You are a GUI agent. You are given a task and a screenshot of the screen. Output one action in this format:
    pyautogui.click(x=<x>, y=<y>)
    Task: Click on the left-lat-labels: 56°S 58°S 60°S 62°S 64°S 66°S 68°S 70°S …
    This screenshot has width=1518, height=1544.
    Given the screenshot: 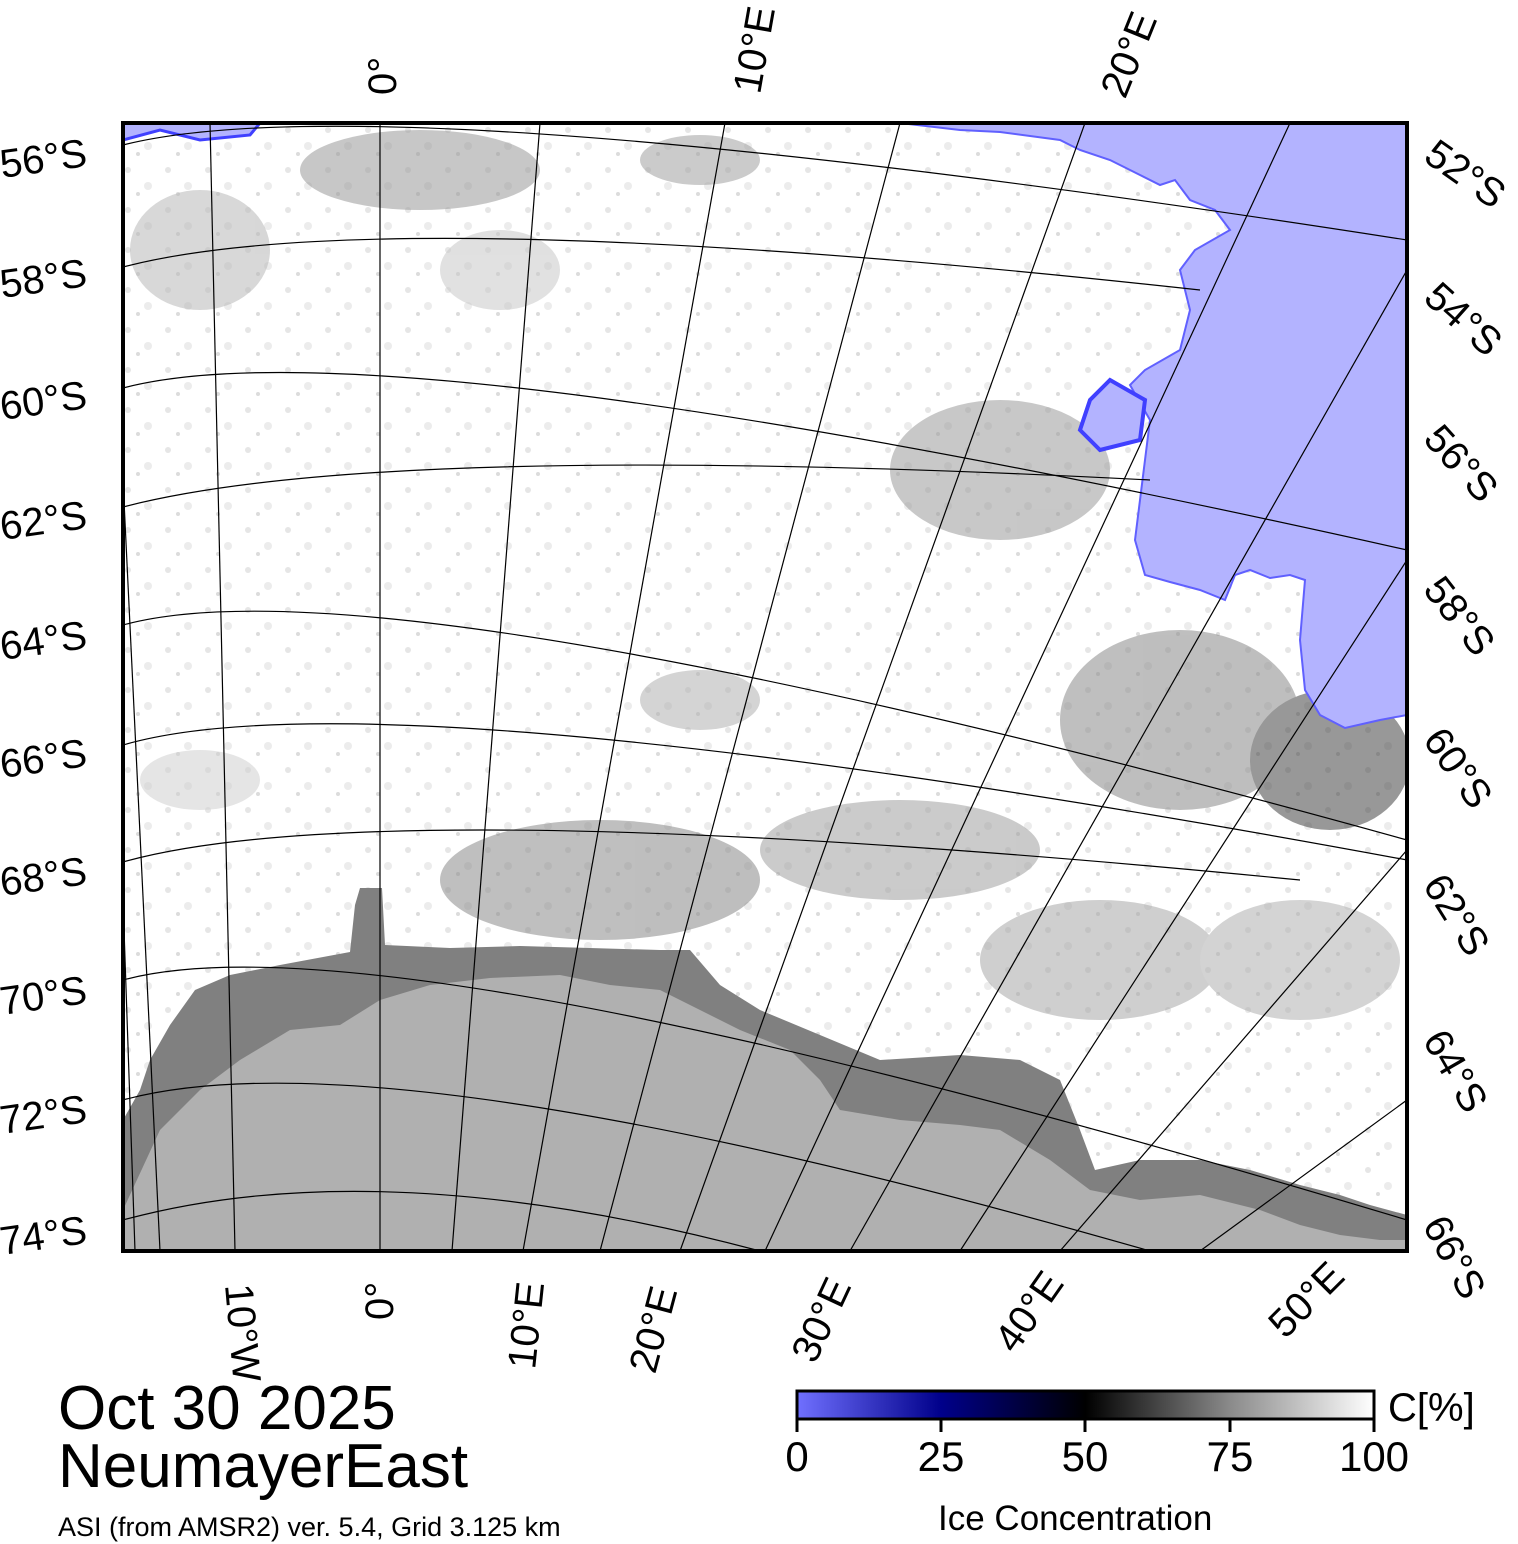 What is the action you would take?
    pyautogui.click(x=45, y=697)
    